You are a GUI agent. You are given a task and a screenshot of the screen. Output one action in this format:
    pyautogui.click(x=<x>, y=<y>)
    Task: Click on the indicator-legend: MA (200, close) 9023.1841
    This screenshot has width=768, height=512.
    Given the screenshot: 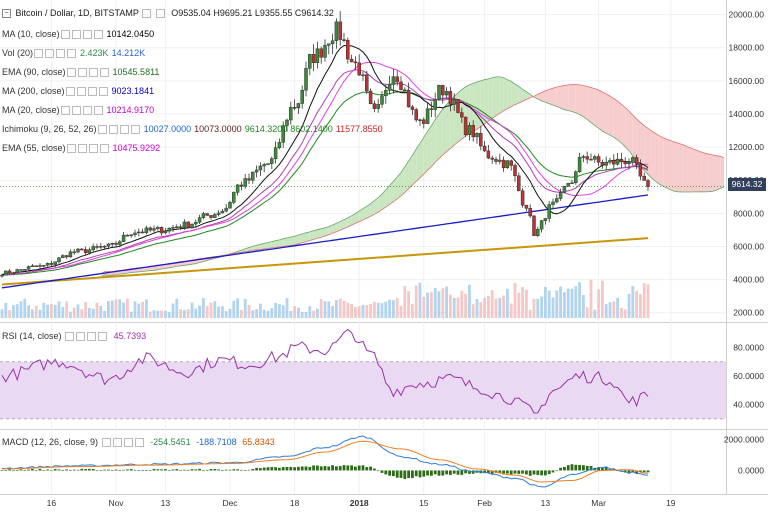 What is the action you would take?
    pyautogui.click(x=78, y=91)
    